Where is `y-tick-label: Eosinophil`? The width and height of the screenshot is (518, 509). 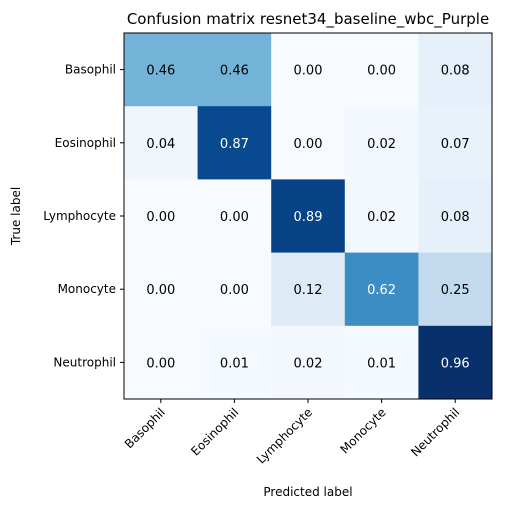 y-tick-label: Eosinophil is located at coordinates (85, 143).